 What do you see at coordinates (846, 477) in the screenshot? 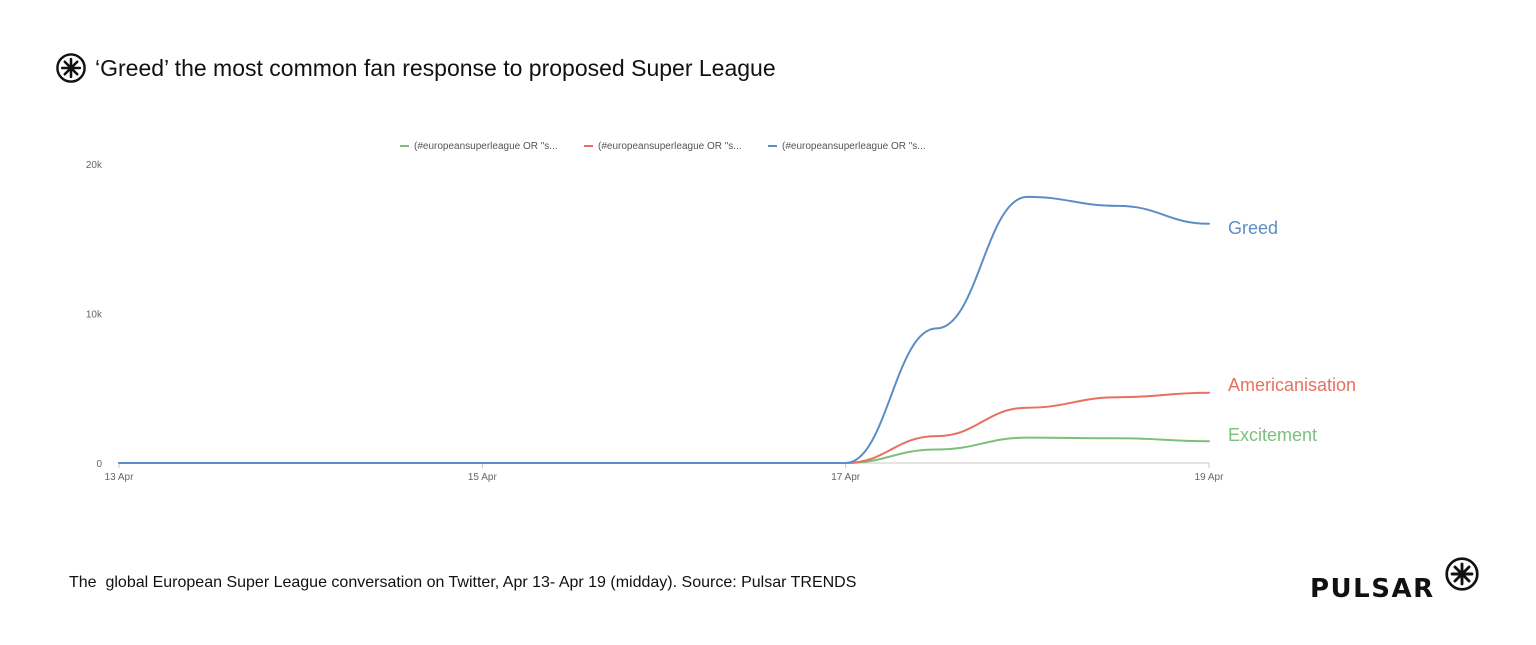
I see `x-tick-label: 17 Apr` at bounding box center [846, 477].